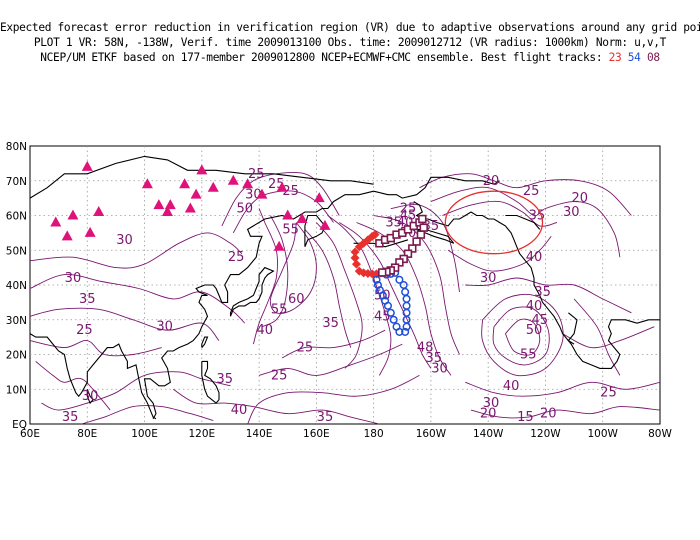 This screenshot has height=540, width=700. I want to click on y-tick-label: 80N, so click(16, 147).